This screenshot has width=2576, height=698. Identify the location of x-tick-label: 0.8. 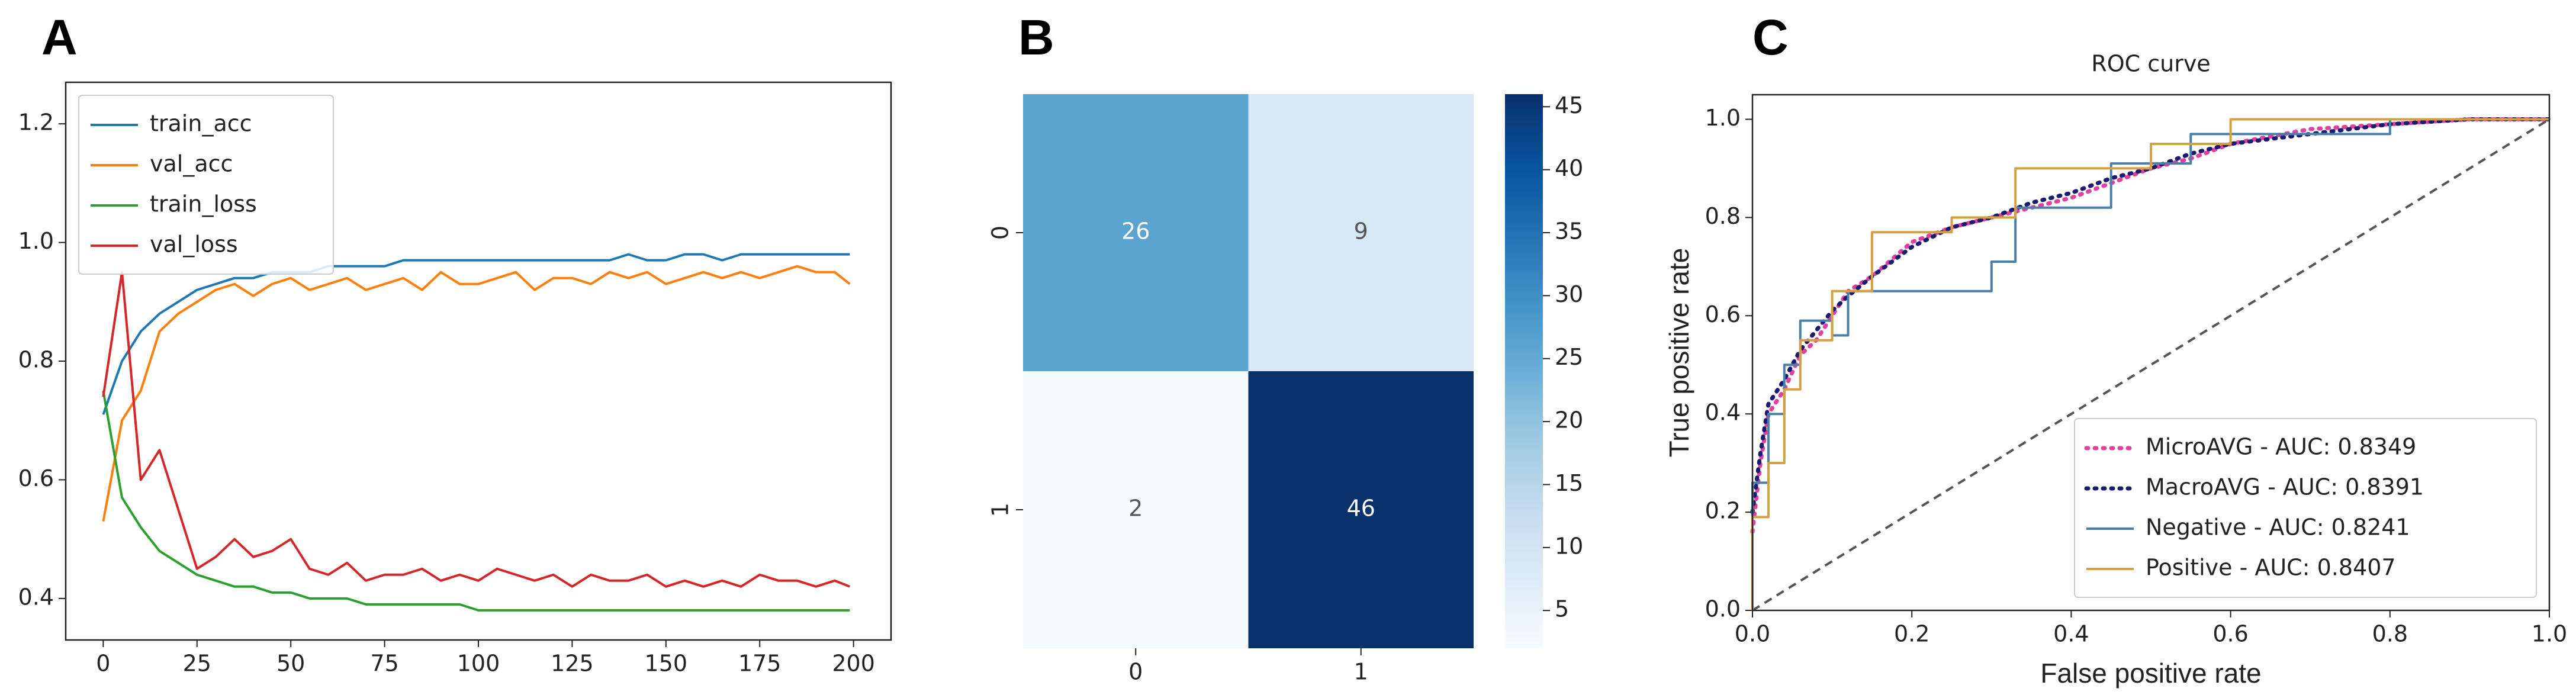
(2390, 634).